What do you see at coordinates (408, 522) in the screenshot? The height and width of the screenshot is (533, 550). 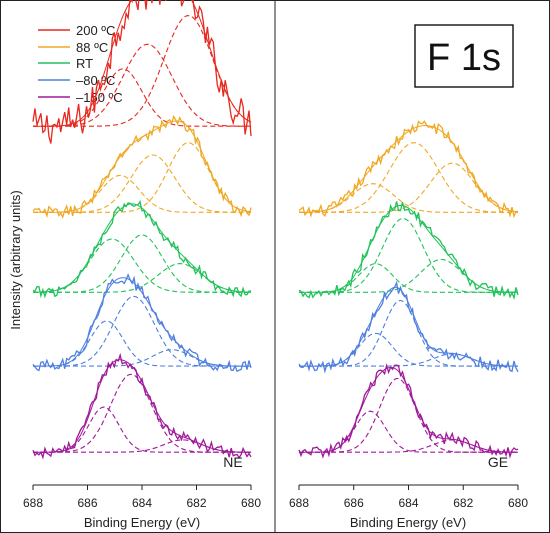 I see `panel-ge-x-axis-label: Binding Energy (eV)` at bounding box center [408, 522].